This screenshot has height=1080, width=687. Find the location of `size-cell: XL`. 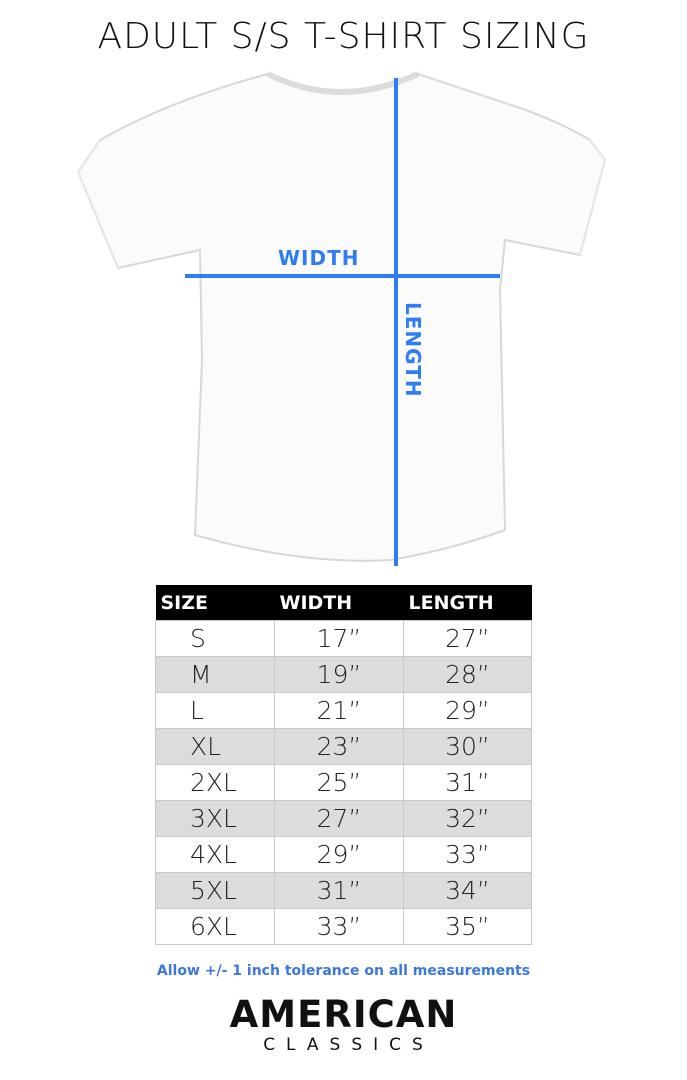

size-cell: XL is located at coordinates (215, 746).